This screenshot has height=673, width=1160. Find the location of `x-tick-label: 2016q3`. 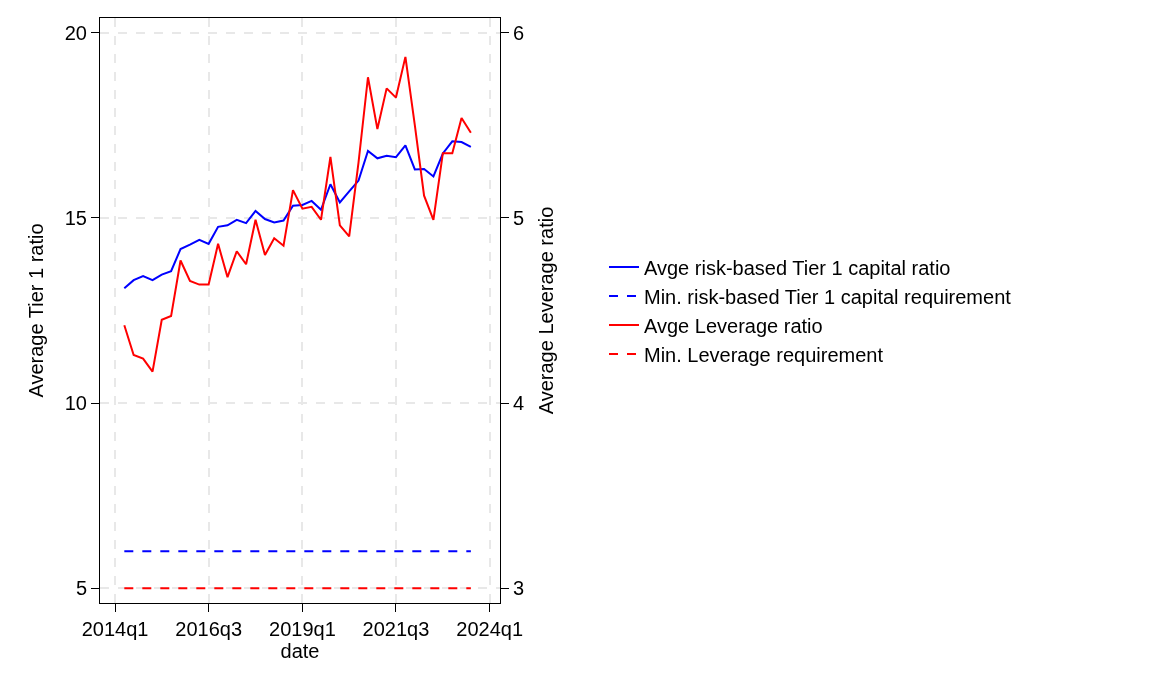

x-tick-label: 2016q3 is located at coordinates (209, 629).